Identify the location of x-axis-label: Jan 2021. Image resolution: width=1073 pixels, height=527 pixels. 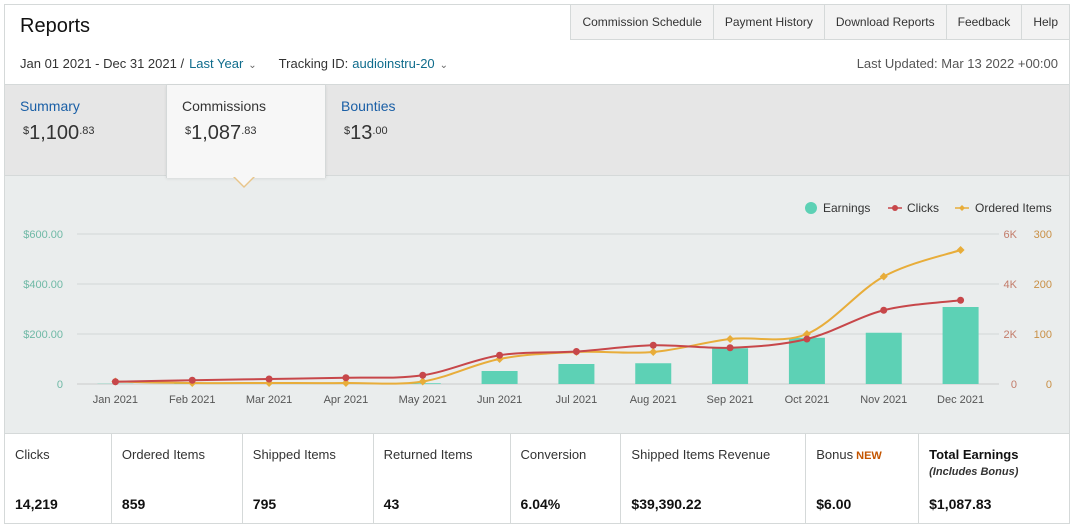
(115, 400).